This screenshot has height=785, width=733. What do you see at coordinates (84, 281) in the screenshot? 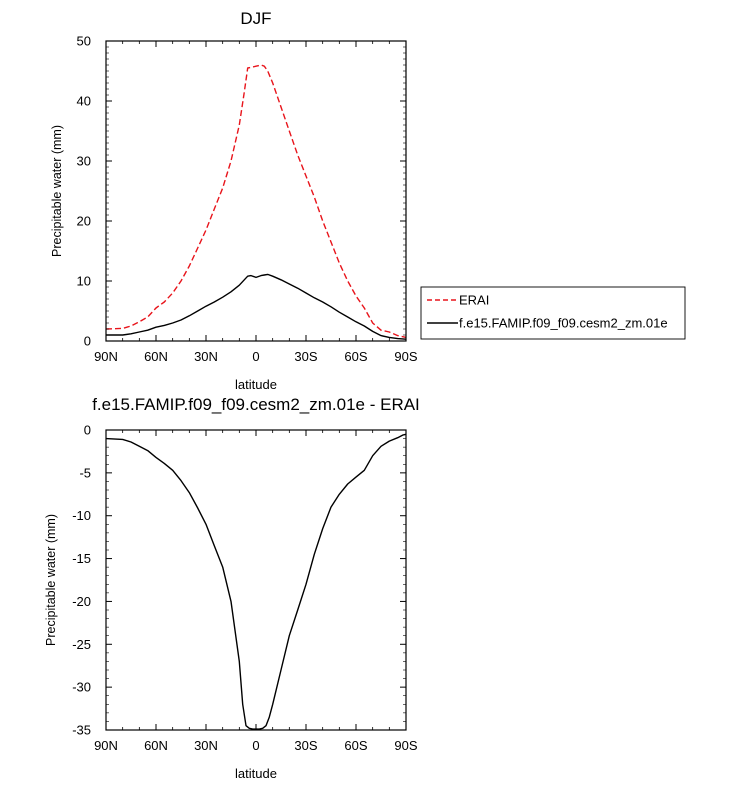
I see `y-tick-label: 10` at bounding box center [84, 281].